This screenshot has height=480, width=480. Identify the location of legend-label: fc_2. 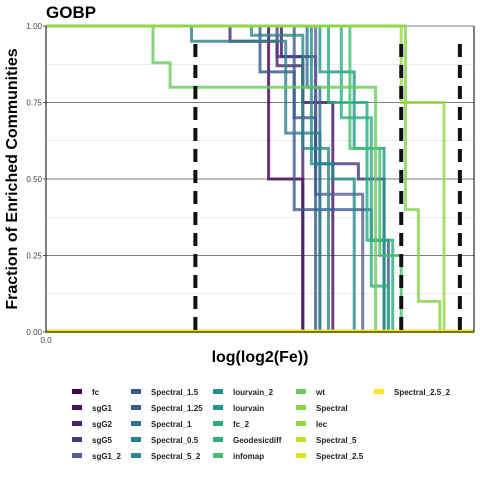
(241, 424).